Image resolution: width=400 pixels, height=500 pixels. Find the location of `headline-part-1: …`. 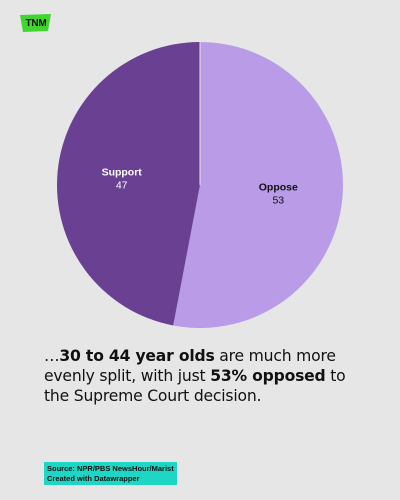

headline-part-1: … is located at coordinates (52, 356).